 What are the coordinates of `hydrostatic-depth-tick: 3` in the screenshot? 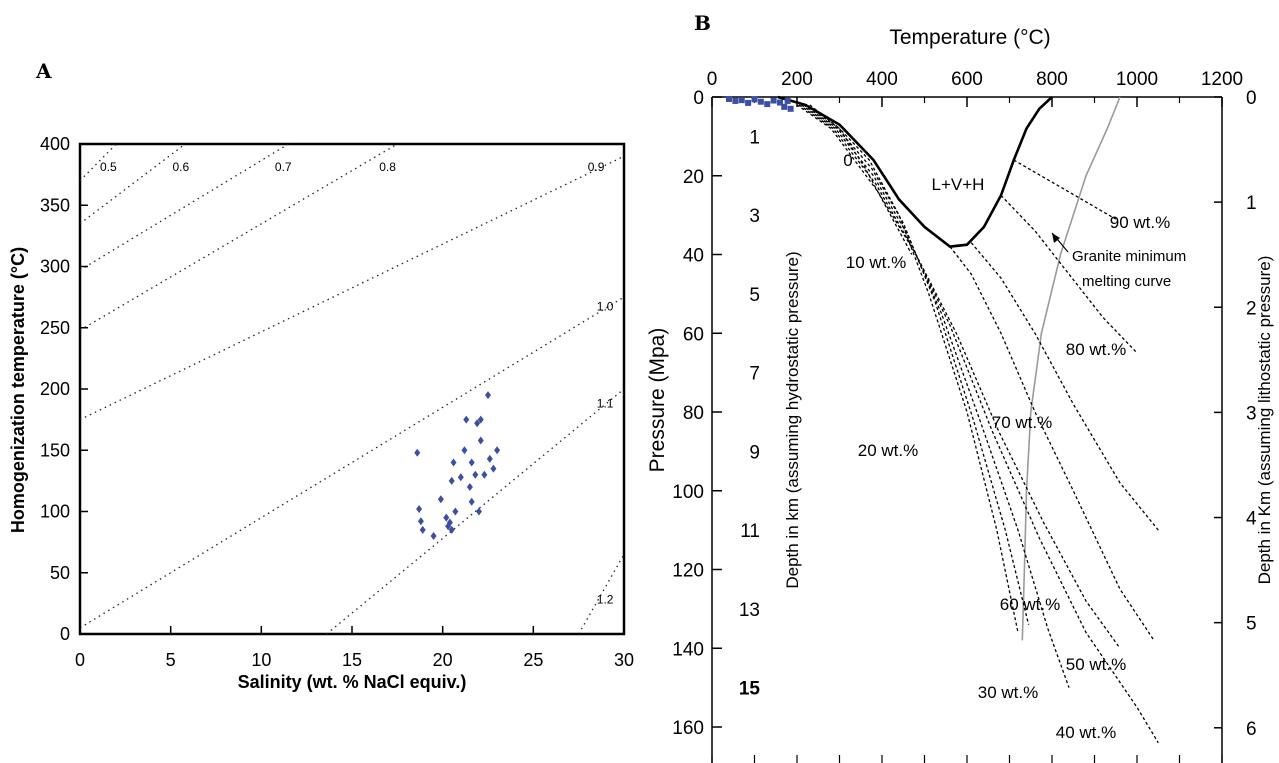 It's located at (754, 216).